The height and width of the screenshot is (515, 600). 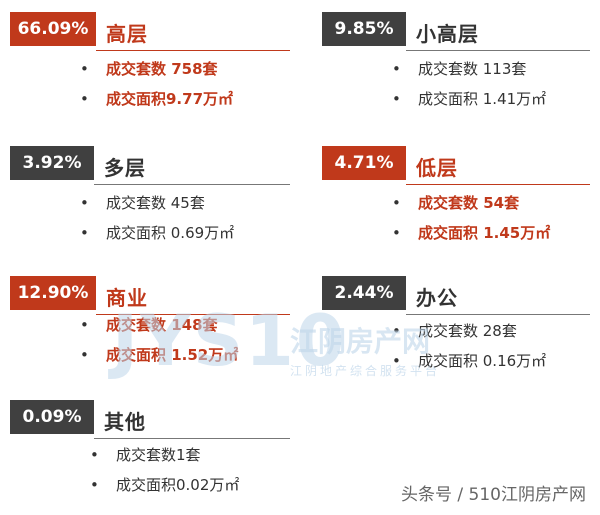 I want to click on area-text: 成交面积 0.16万㎡, so click(x=482, y=361).